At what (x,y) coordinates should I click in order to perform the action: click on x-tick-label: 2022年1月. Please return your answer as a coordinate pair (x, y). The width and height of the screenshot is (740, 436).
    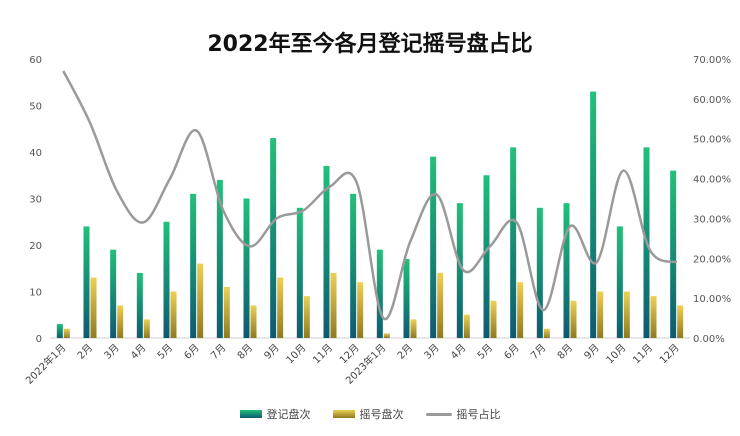
    Looking at the image, I should click on (46, 364).